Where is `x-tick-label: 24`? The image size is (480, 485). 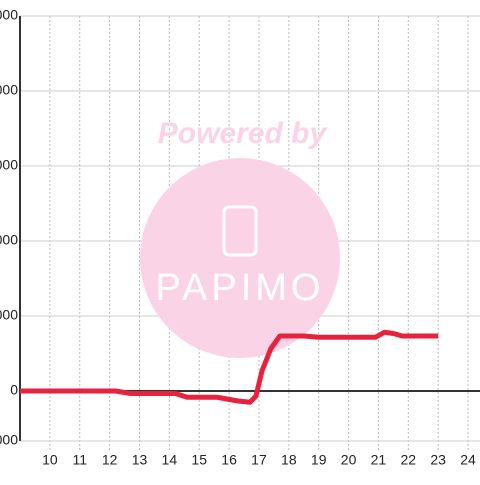
x-tick-label: 24 is located at coordinates (468, 460).